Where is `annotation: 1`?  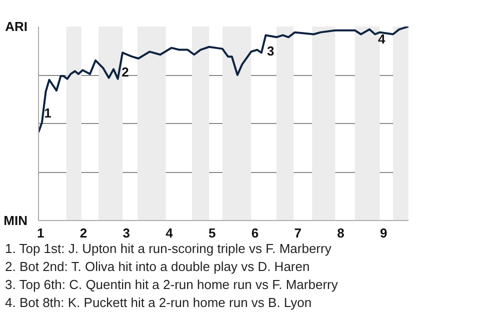 annotation: 1 is located at coordinates (48, 112).